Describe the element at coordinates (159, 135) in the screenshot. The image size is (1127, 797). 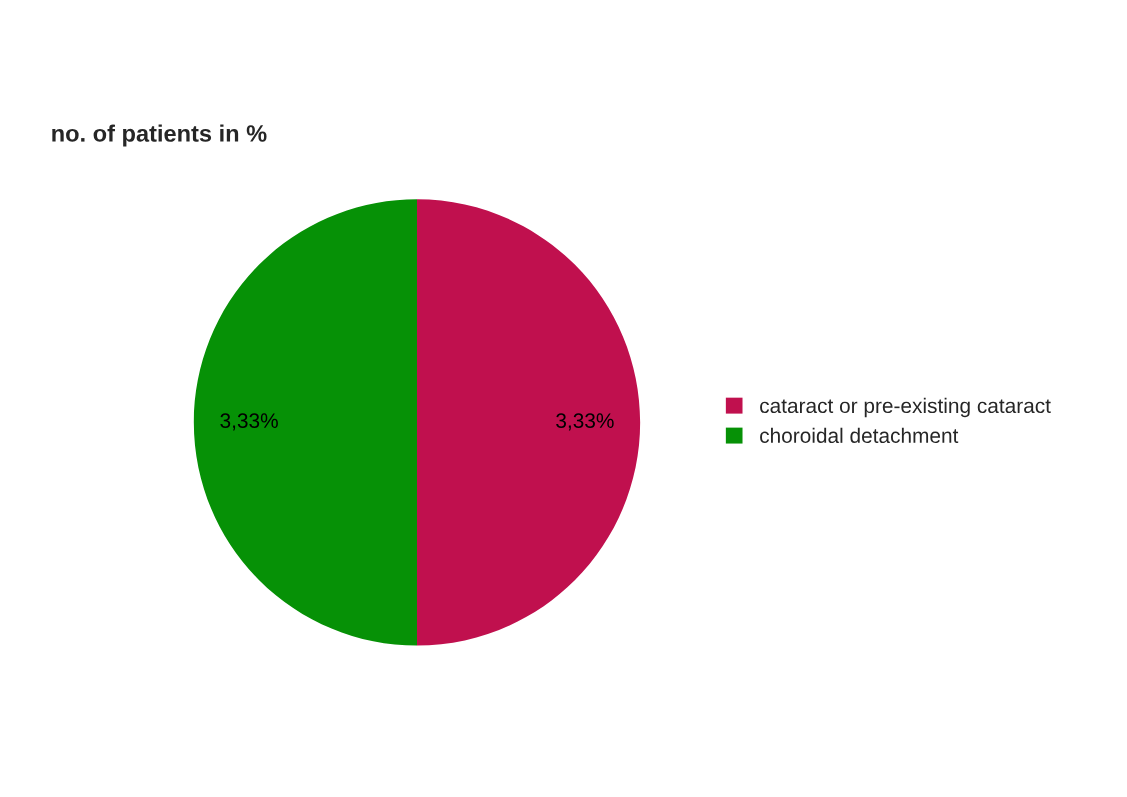
I see `chart-title: no. of patients in %` at that location.